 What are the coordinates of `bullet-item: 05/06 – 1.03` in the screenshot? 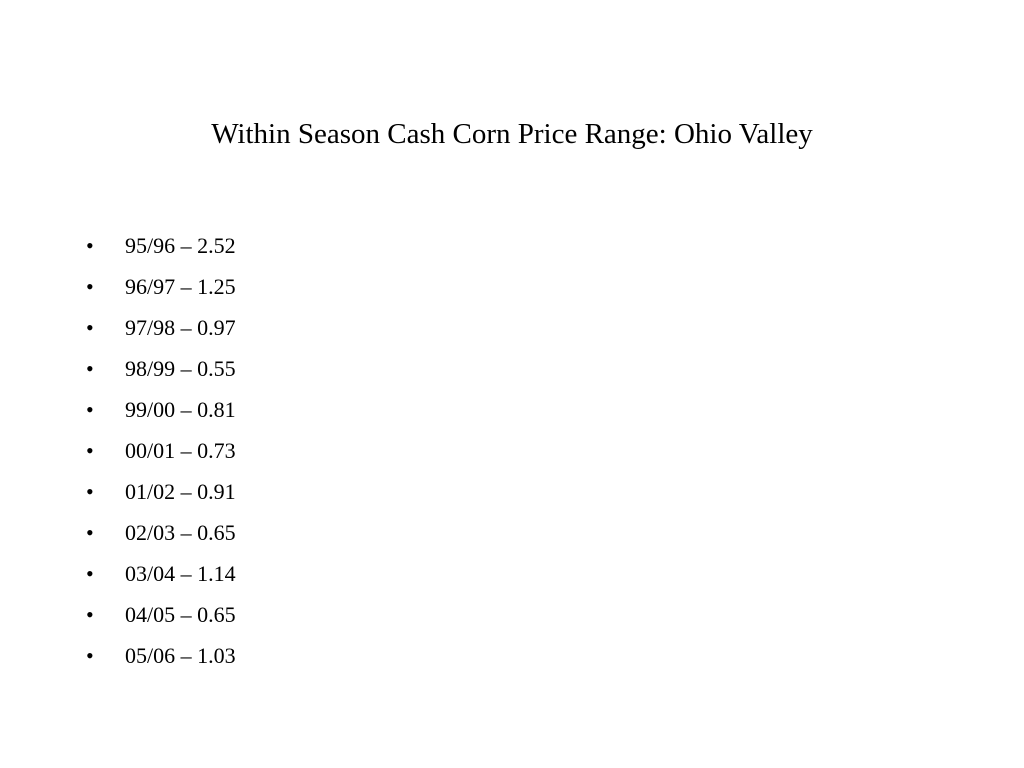 It's located at (118, 658).